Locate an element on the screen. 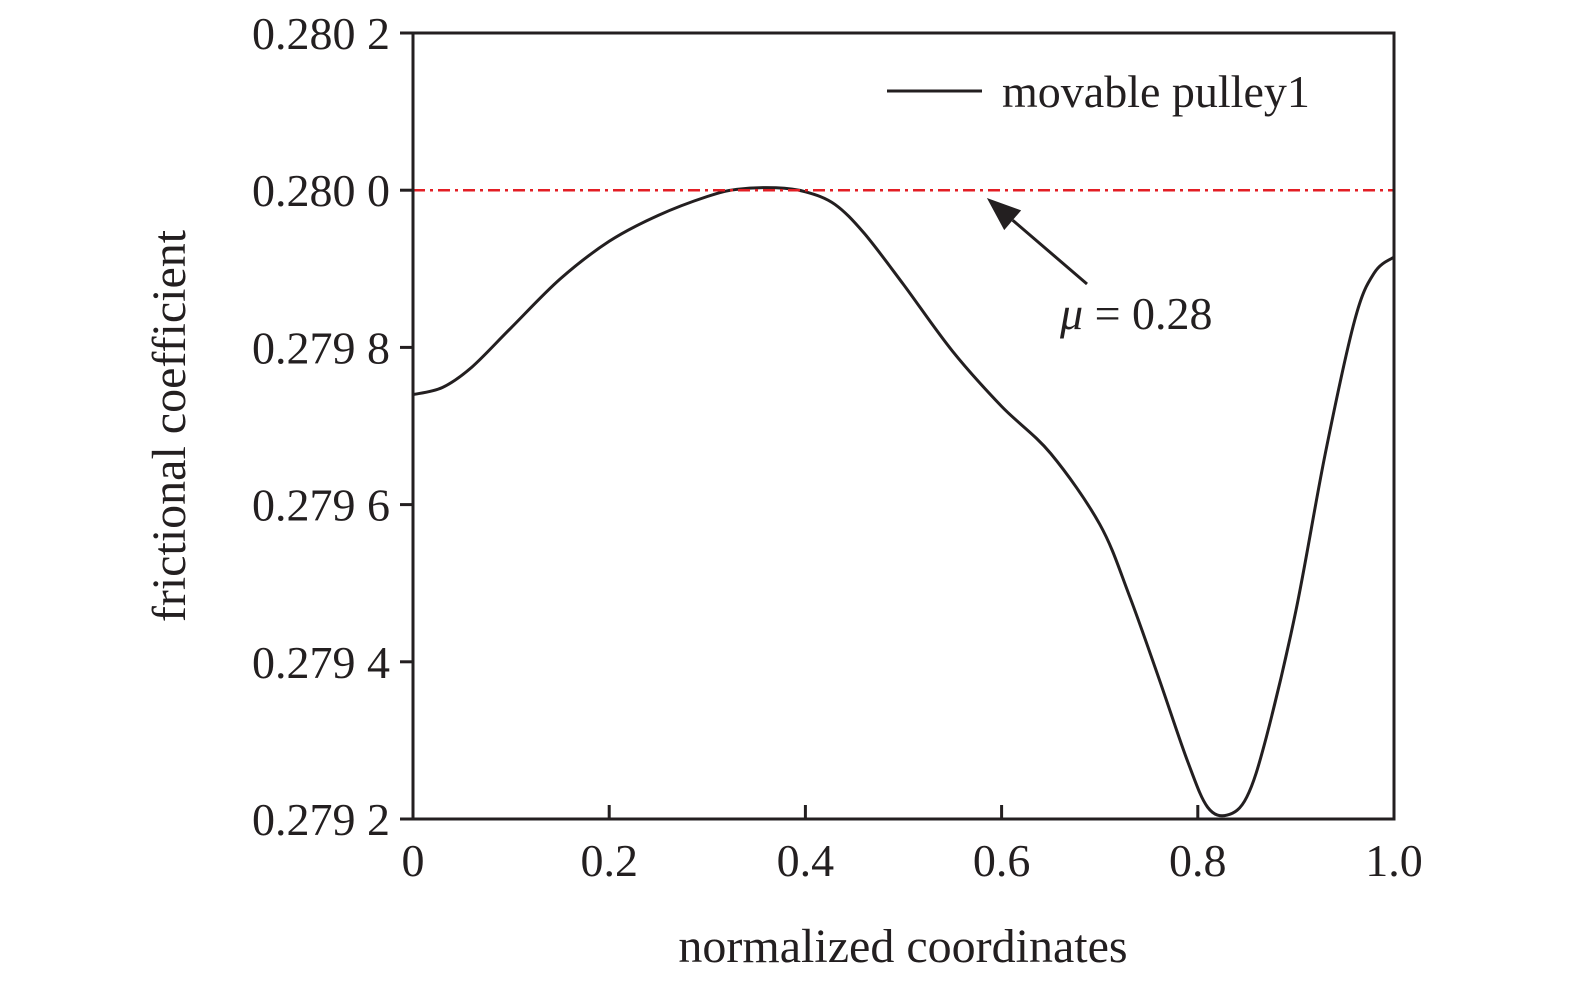 This screenshot has width=1575, height=984. legend: movable pulley1 is located at coordinates (1098, 91).